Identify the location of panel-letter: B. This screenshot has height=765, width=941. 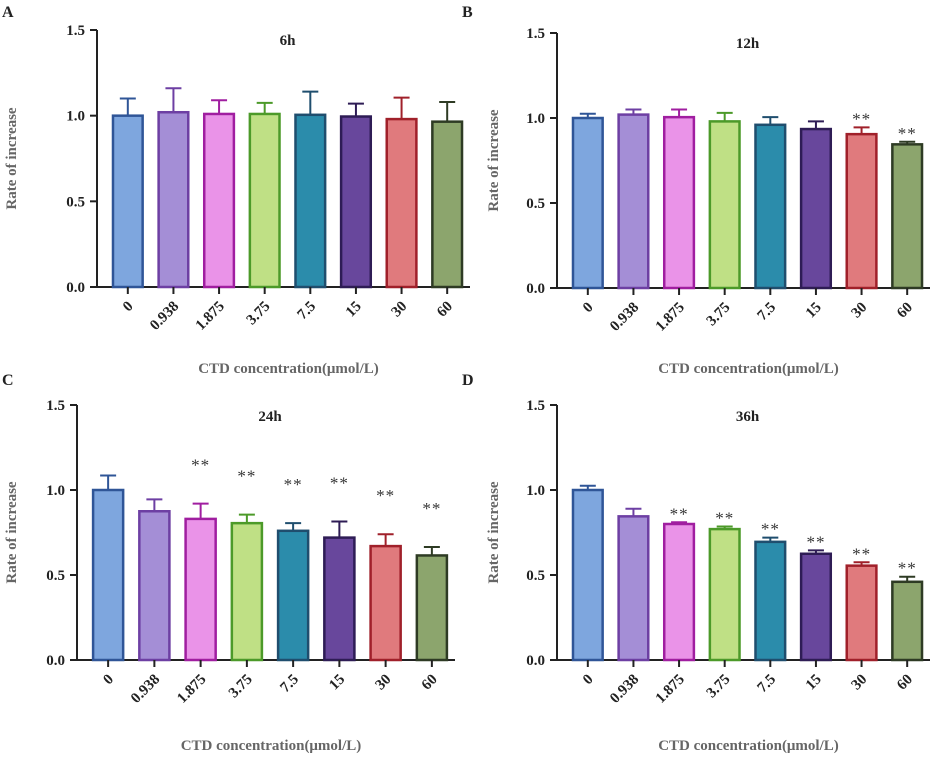
(467, 12).